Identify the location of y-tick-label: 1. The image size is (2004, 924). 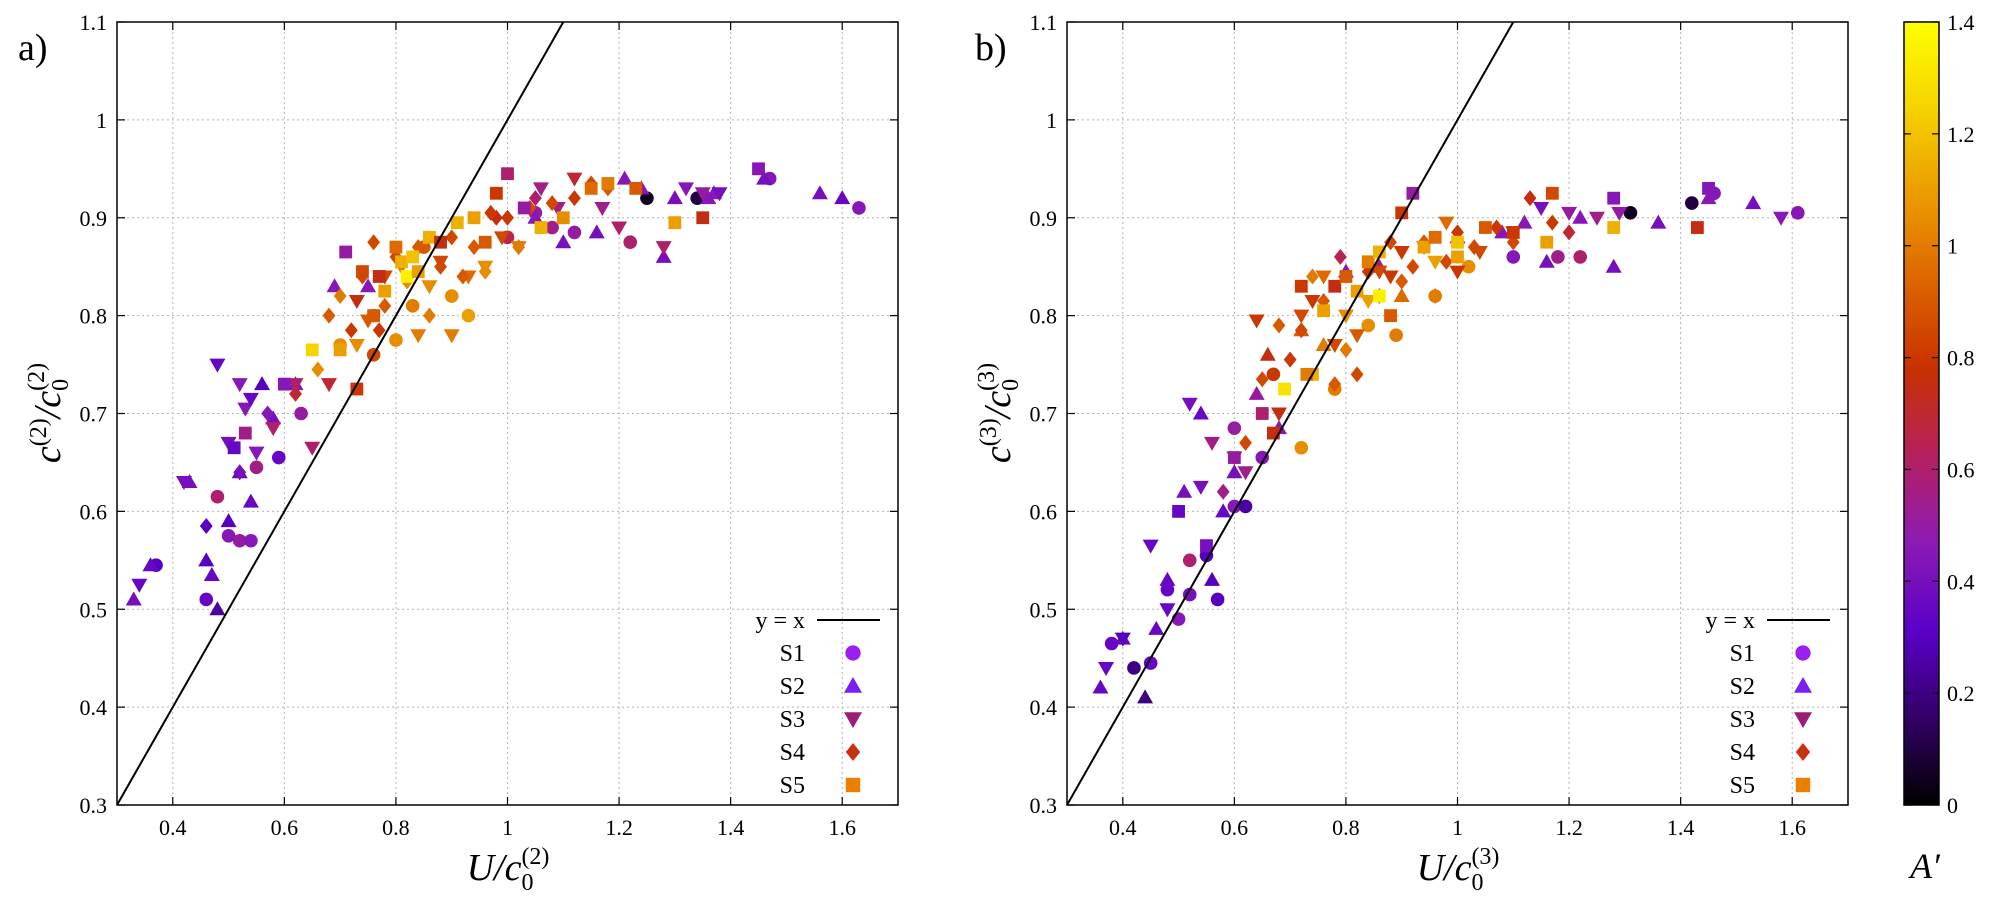
(101, 120).